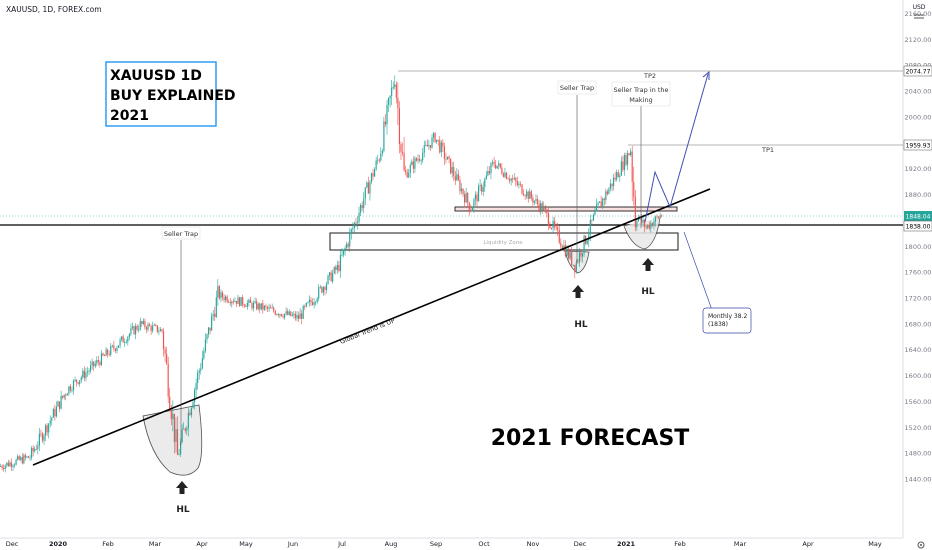 The width and height of the screenshot is (932, 550). What do you see at coordinates (504, 241) in the screenshot?
I see `liquidity-zone` at bounding box center [504, 241].